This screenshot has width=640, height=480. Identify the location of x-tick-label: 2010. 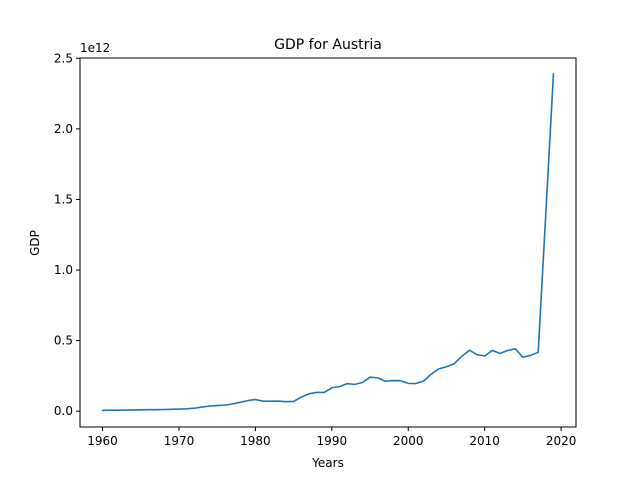
(484, 441).